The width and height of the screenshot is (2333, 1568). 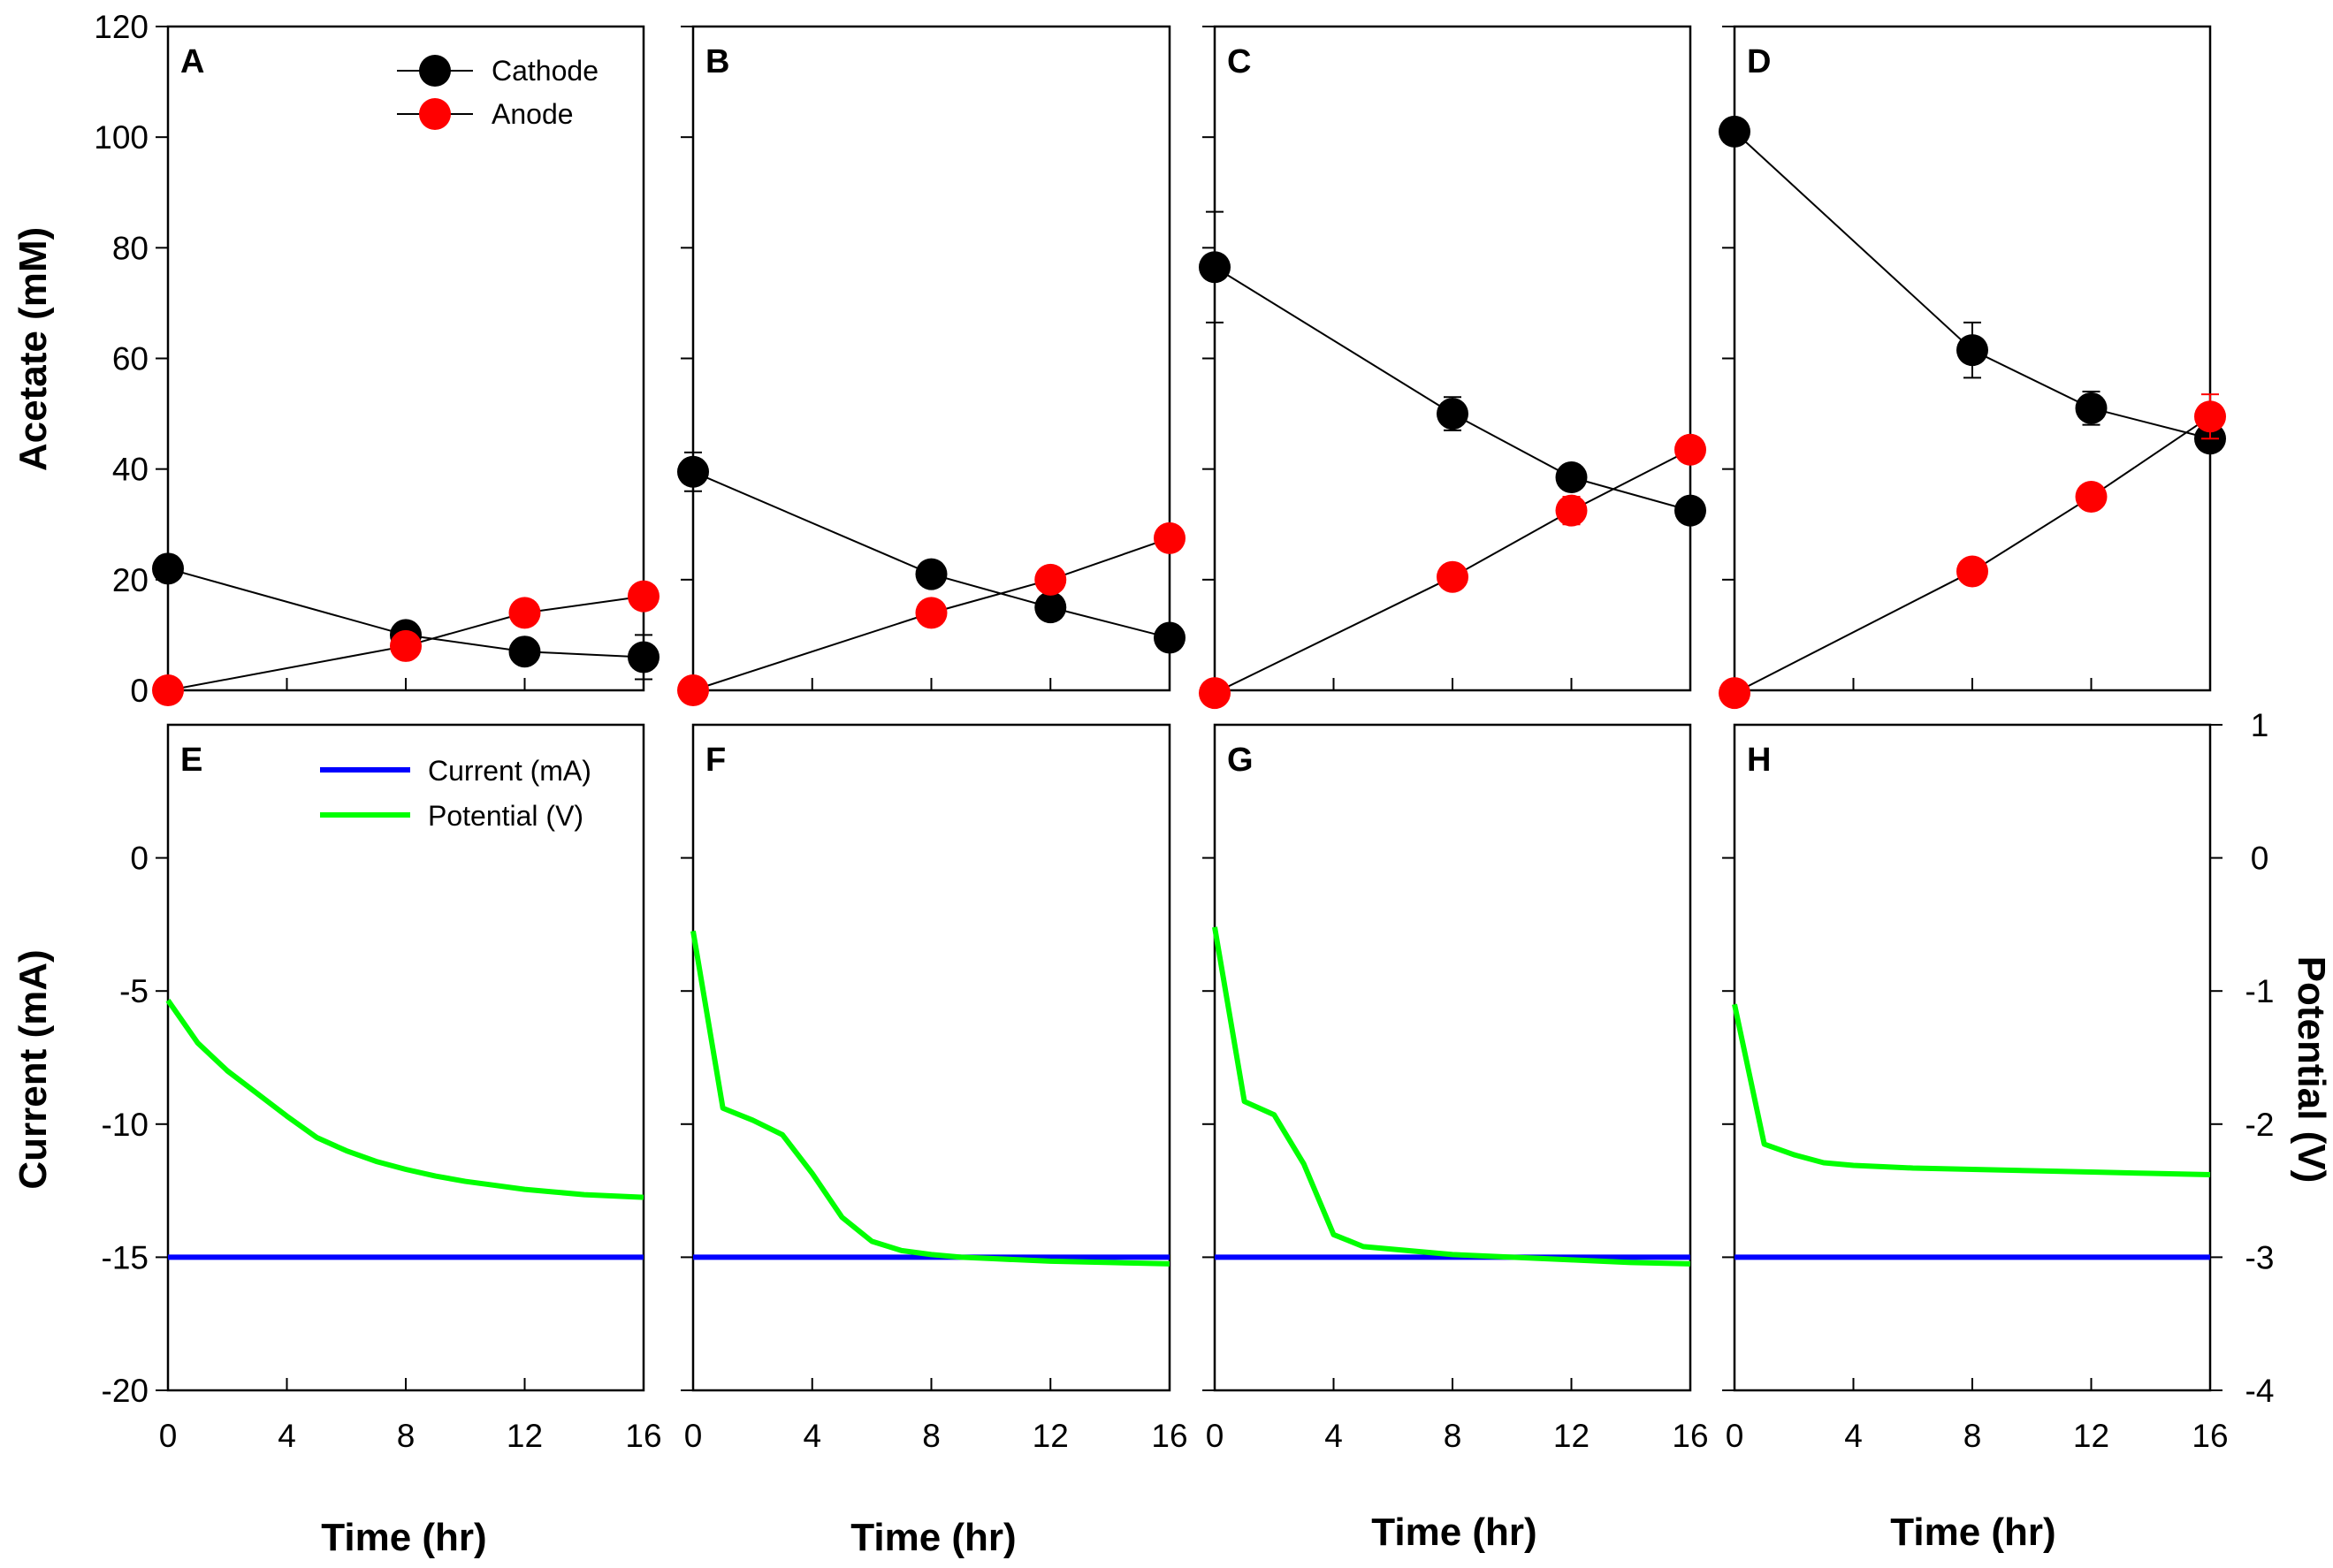 I want to click on right-y-tick-label: -2, so click(x=2260, y=1125).